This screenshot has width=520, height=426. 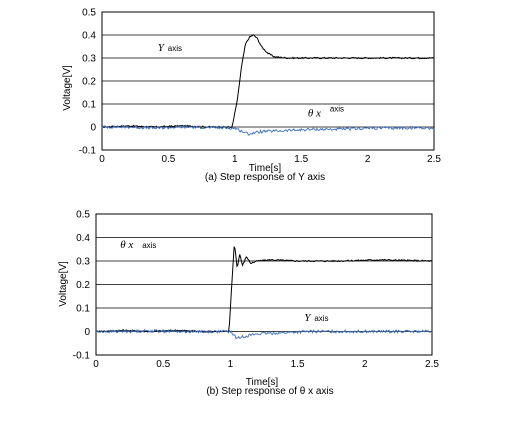 What do you see at coordinates (83, 215) in the screenshot?
I see `chart-b-ytick-label: 0.5` at bounding box center [83, 215].